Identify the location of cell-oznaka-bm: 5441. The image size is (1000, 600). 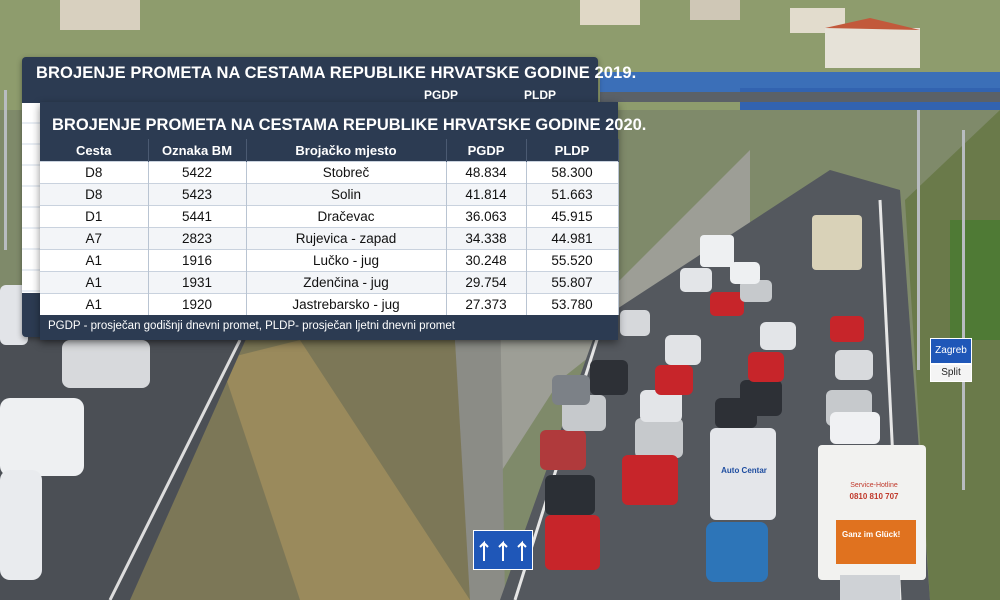
(197, 216).